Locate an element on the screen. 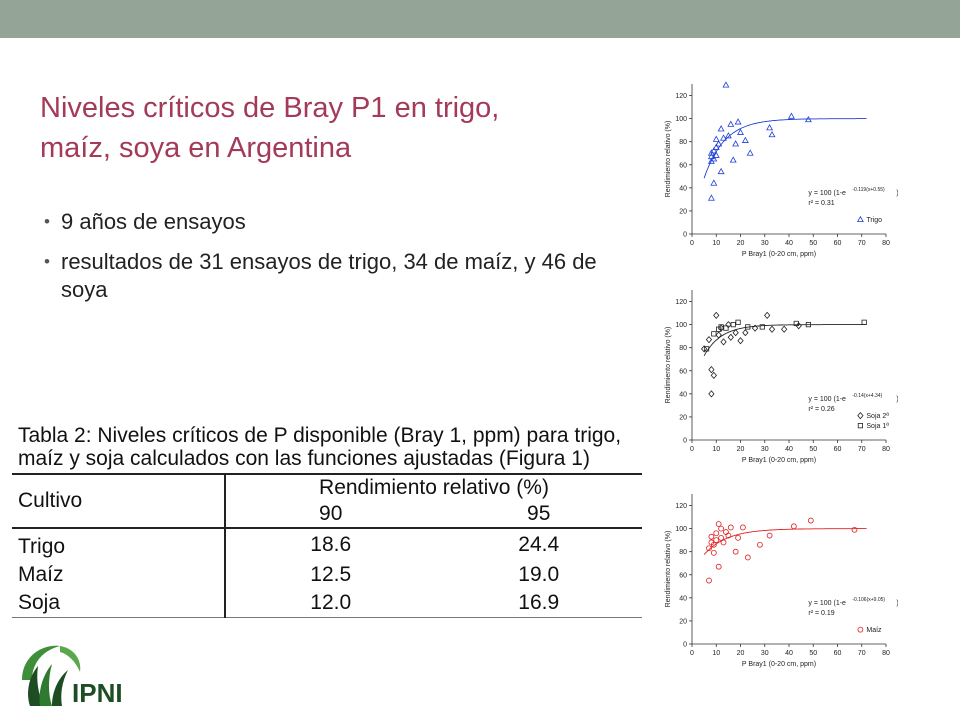  r-squared: r² = 0.19 is located at coordinates (821, 613).